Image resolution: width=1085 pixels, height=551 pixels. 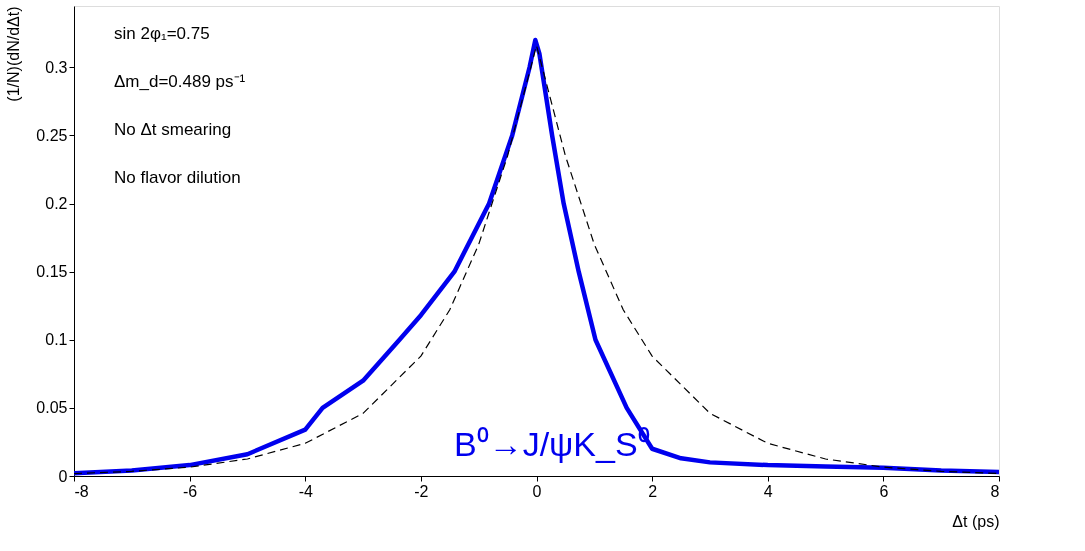 I want to click on annotation: No Δt smearing, so click(x=173, y=129).